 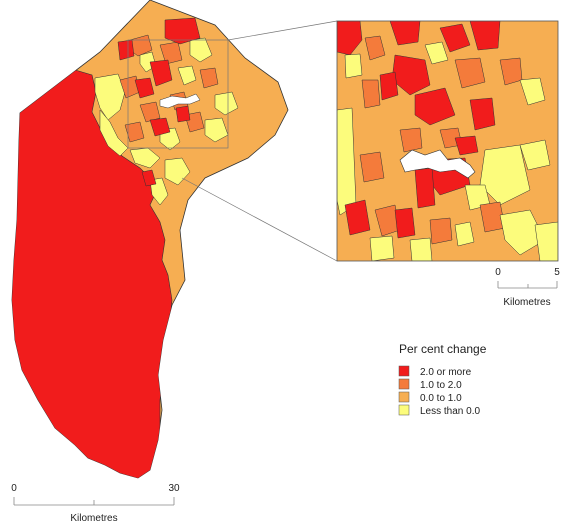 I want to click on main-scale-start: 0, so click(x=14, y=488).